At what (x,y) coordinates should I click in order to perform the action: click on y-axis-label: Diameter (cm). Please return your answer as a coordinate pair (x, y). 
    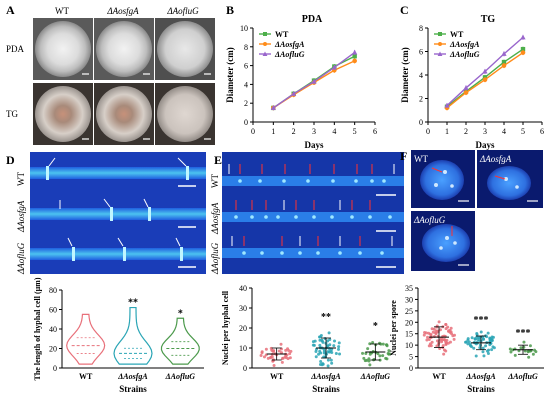
    Looking at the image, I should click on (230, 75).